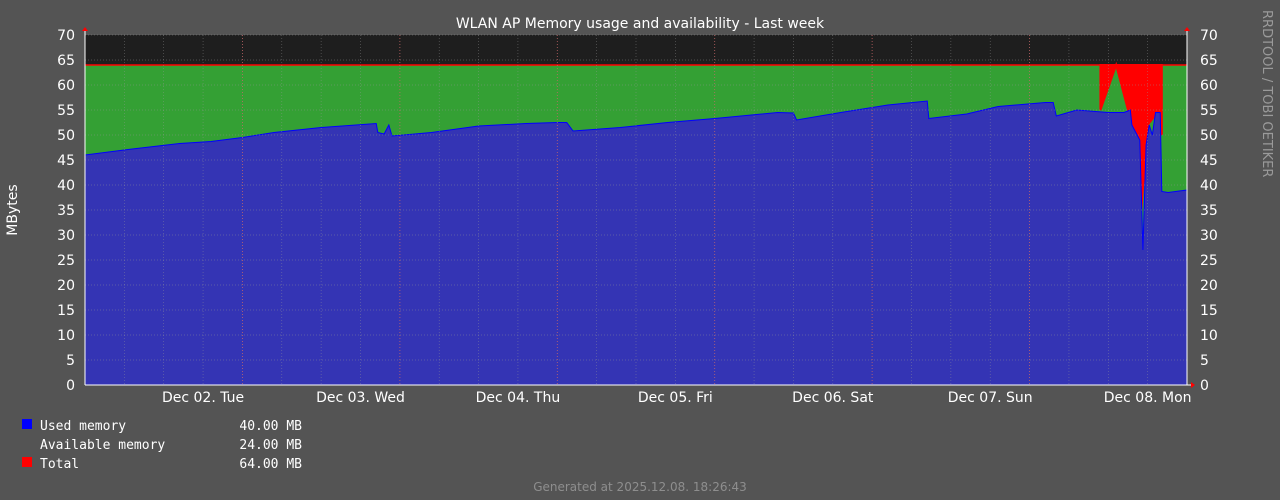  What do you see at coordinates (1209, 86) in the screenshot?
I see `y-tick-label-right: 60` at bounding box center [1209, 86].